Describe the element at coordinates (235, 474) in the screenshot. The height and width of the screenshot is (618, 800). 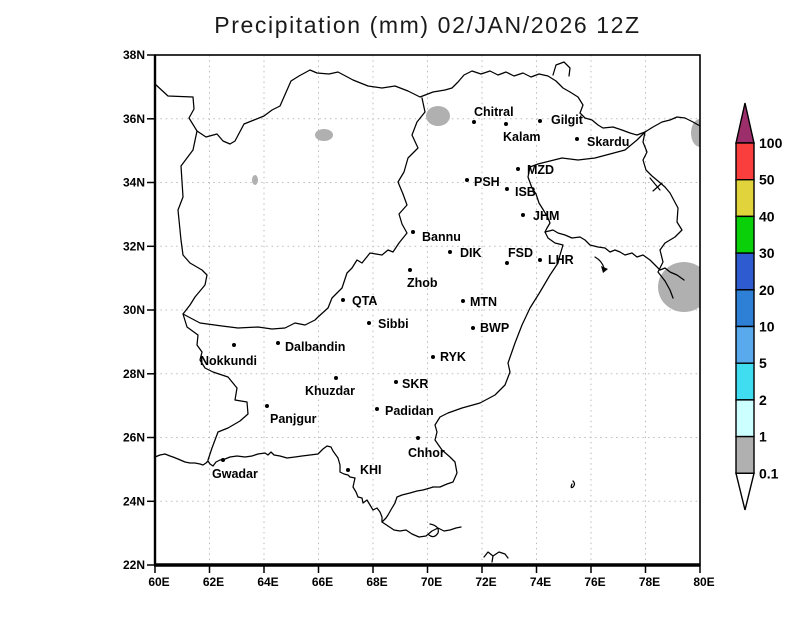
I see `station-label-gwadar: Gwadar` at that location.